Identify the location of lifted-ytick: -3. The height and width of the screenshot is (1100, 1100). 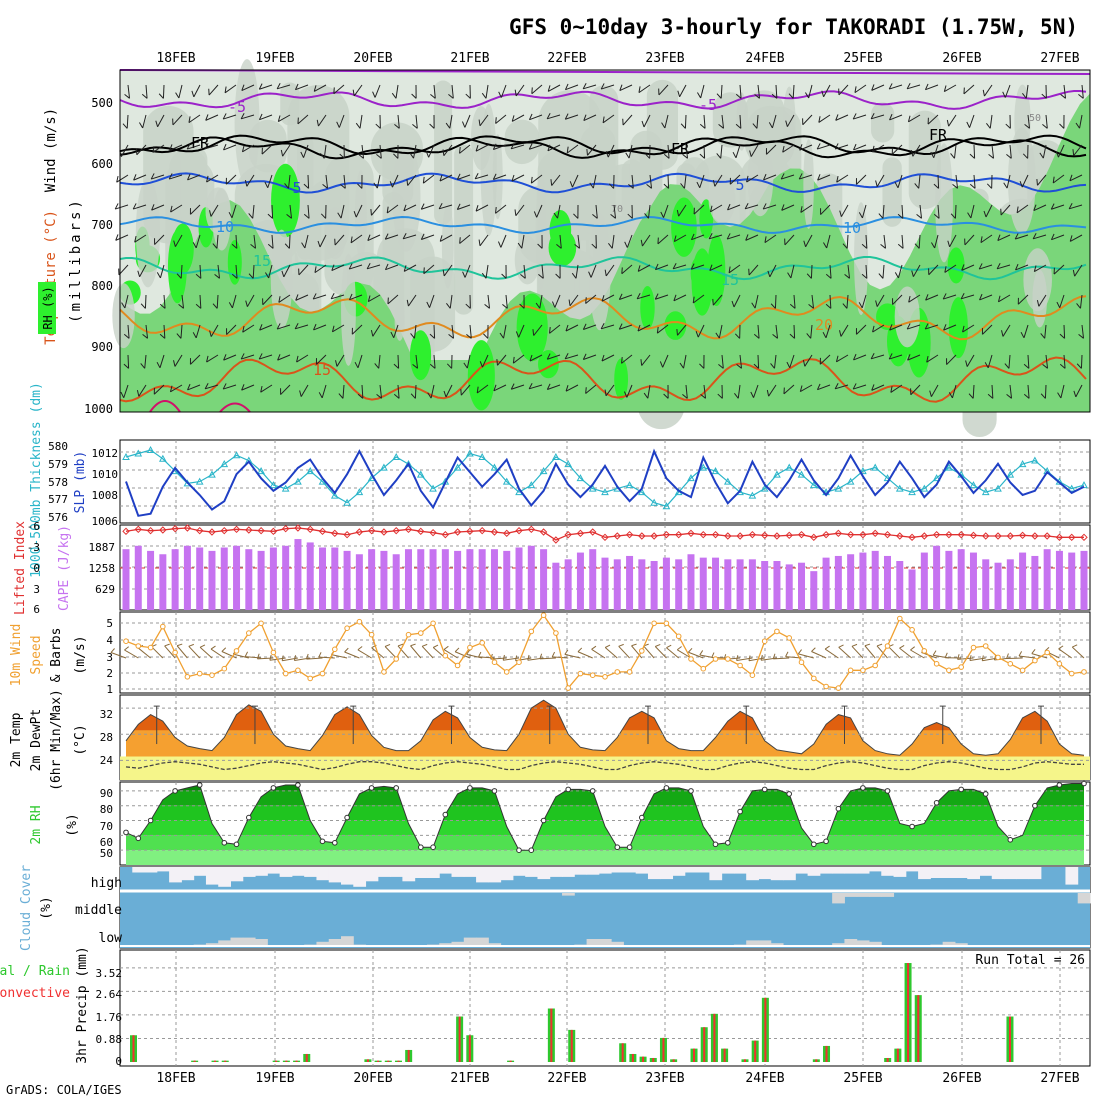
(33, 547).